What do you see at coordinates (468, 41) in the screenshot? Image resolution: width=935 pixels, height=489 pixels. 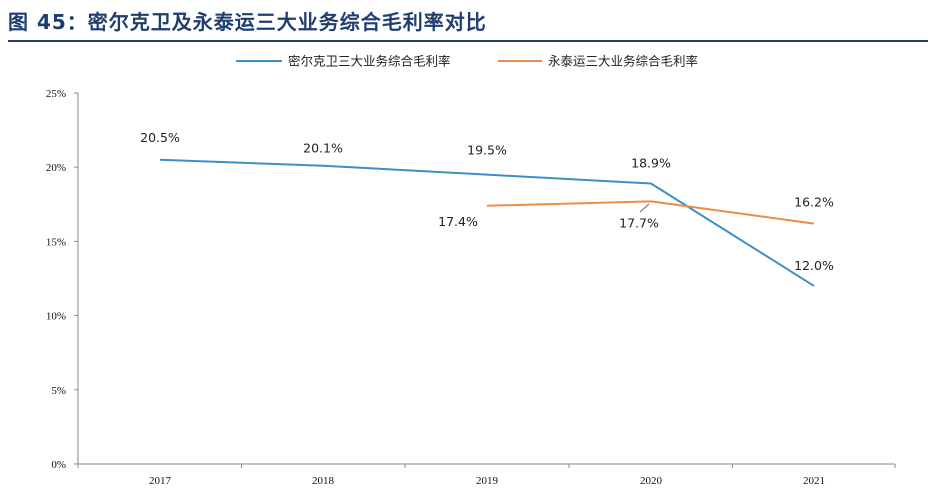 I see `title-underline` at bounding box center [468, 41].